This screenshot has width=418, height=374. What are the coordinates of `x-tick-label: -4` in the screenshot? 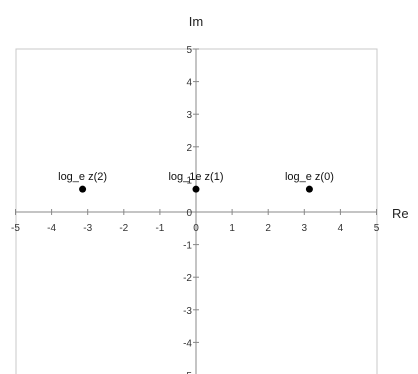 It's located at (51, 228).